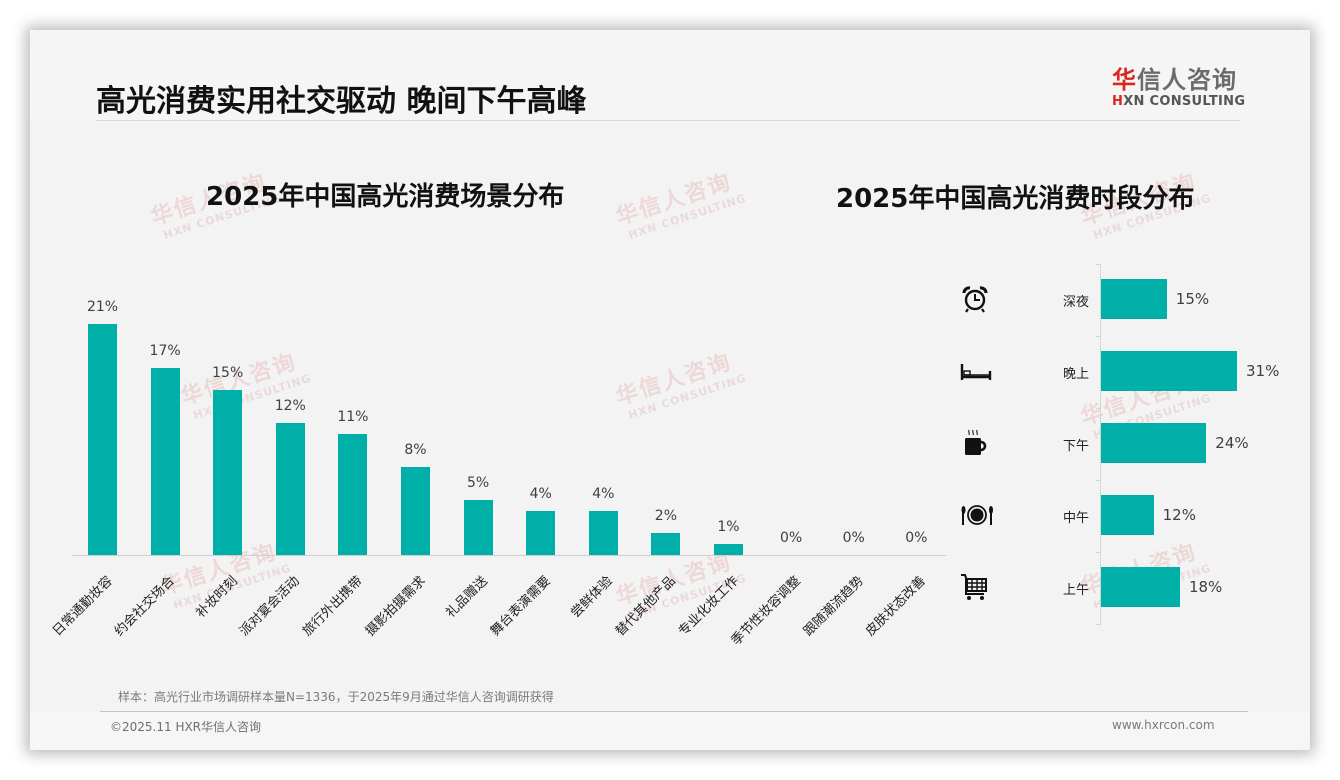  I want to click on left-chart-title: 2025年中国高光消费场景分布, so click(385, 197).